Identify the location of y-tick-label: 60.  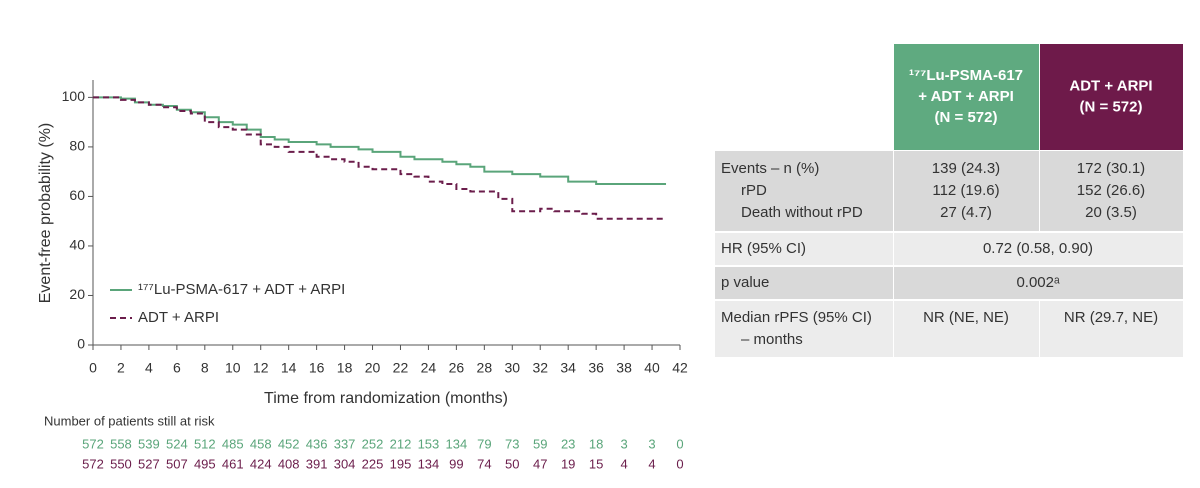
(77, 195).